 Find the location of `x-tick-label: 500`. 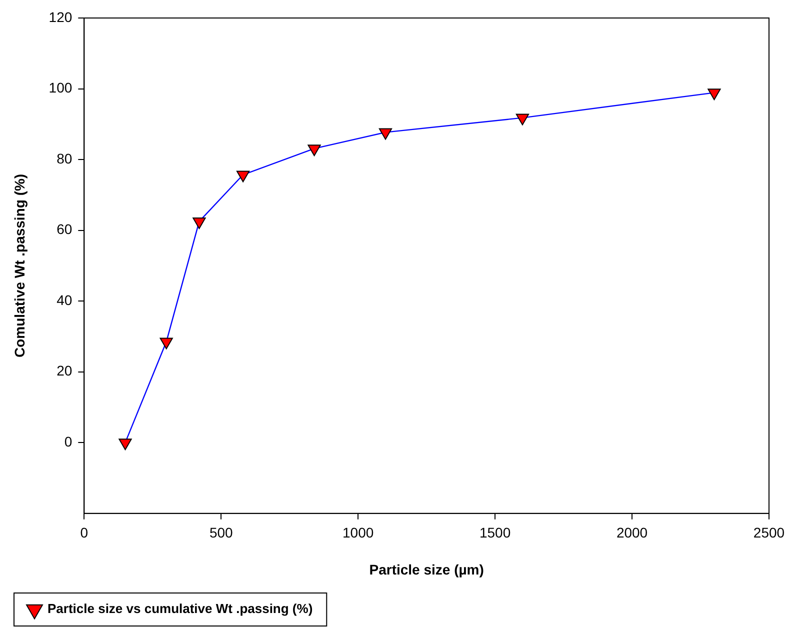

x-tick-label: 500 is located at coordinates (221, 532).